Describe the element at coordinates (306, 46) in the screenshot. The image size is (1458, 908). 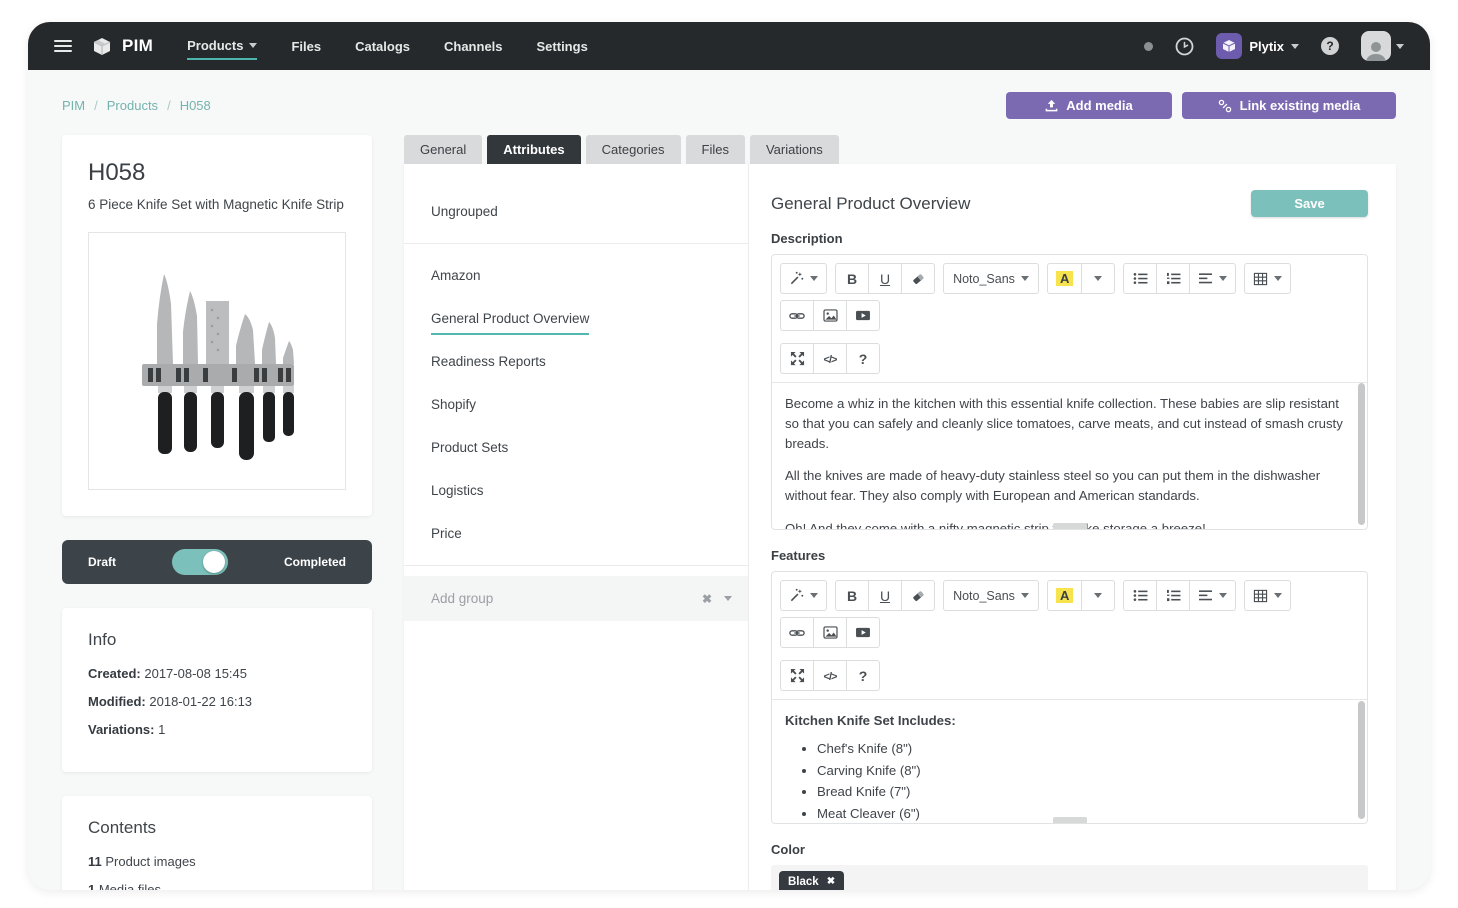
I see `nav-item-files: Files` at that location.